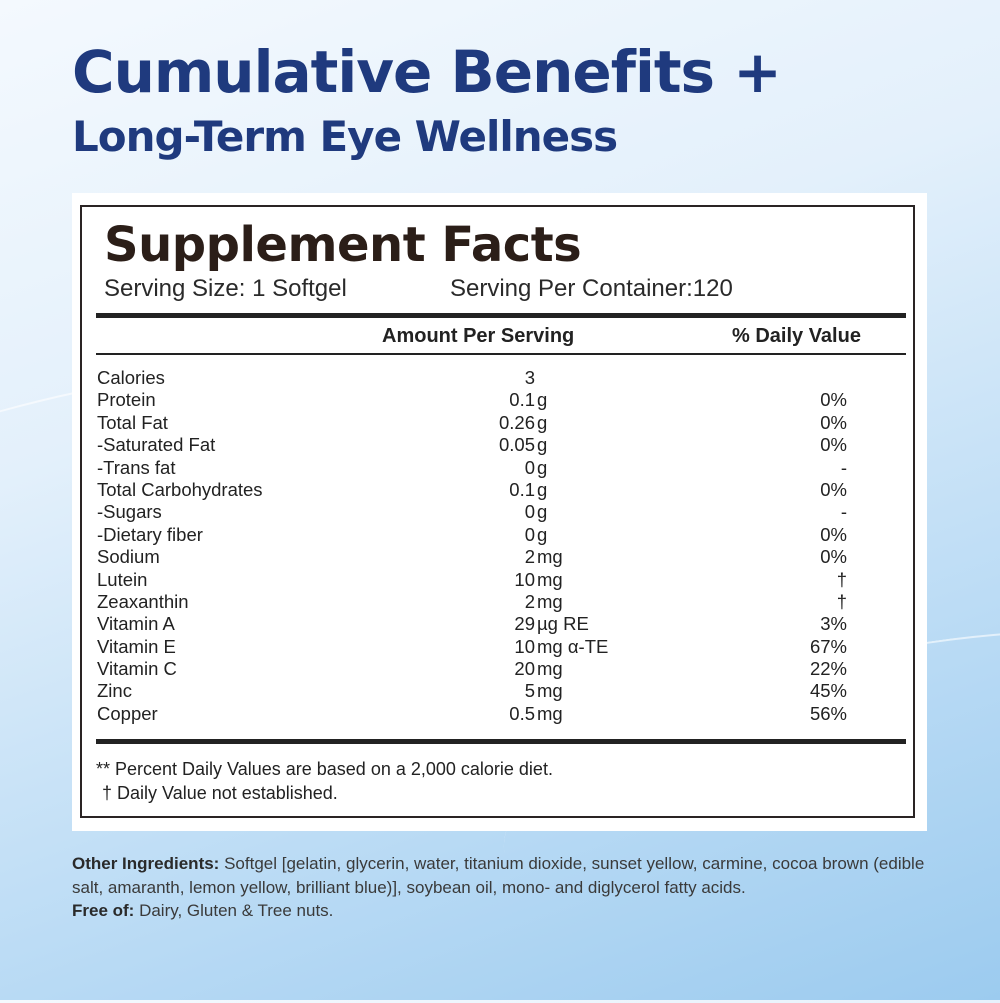 The height and width of the screenshot is (1003, 1000). Describe the element at coordinates (225, 288) in the screenshot. I see `serving-size: Serving Size: 1 Softgel` at that location.